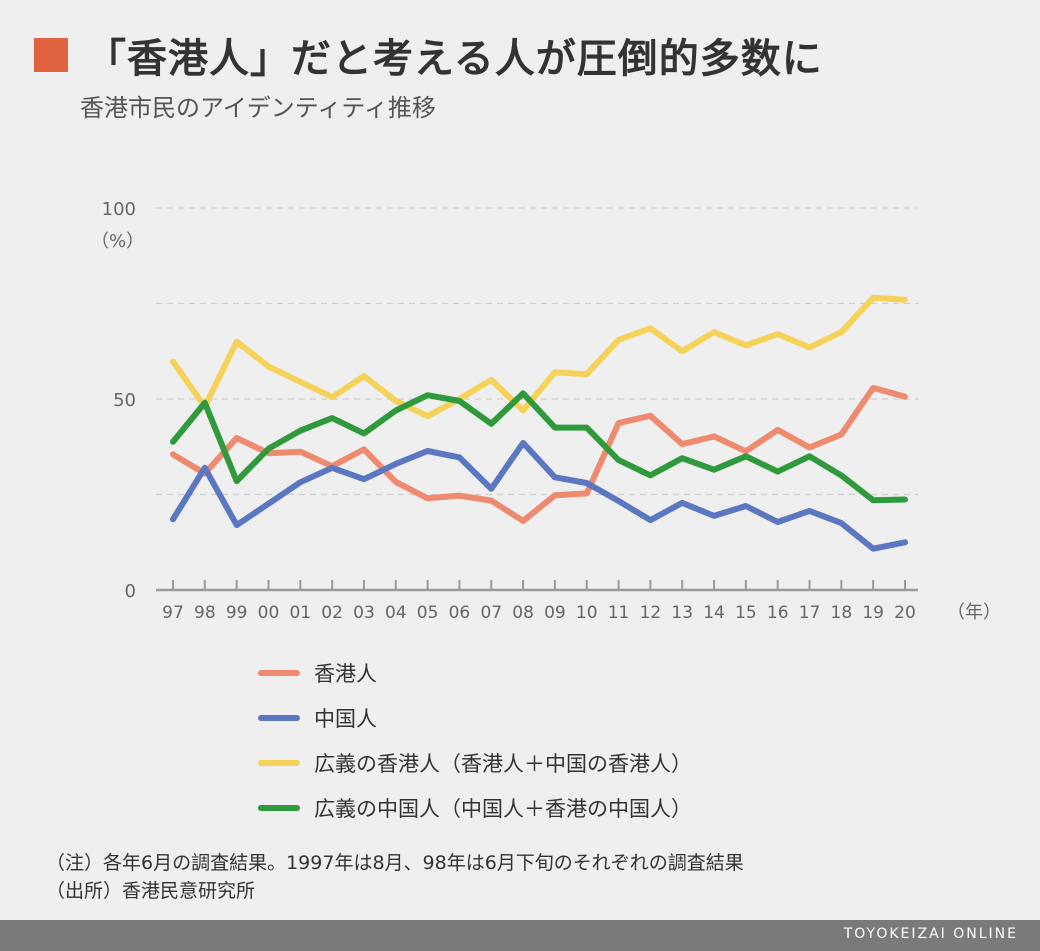  Describe the element at coordinates (454, 59) in the screenshot. I see `chart-title: 「香港人」だと考える人が圧倒的多数に` at that location.